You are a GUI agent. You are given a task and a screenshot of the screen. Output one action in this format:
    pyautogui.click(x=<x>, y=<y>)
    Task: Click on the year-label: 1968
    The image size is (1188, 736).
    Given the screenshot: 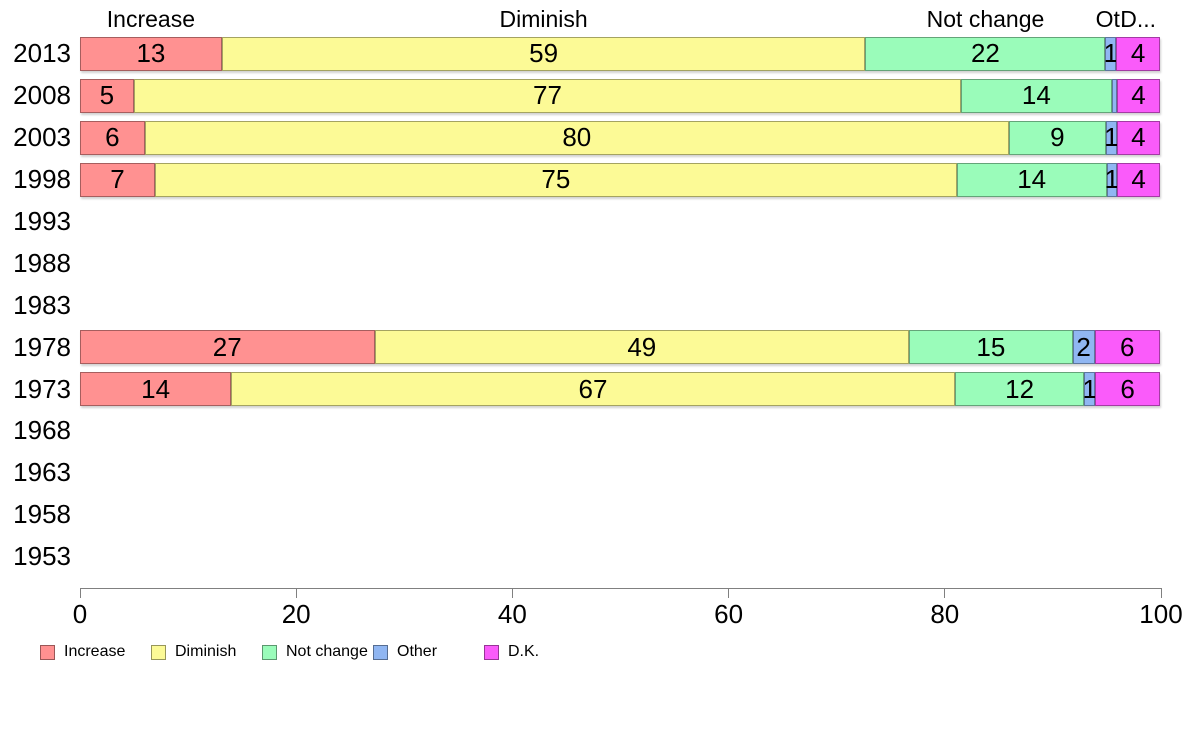 What is the action you would take?
    pyautogui.click(x=42, y=430)
    